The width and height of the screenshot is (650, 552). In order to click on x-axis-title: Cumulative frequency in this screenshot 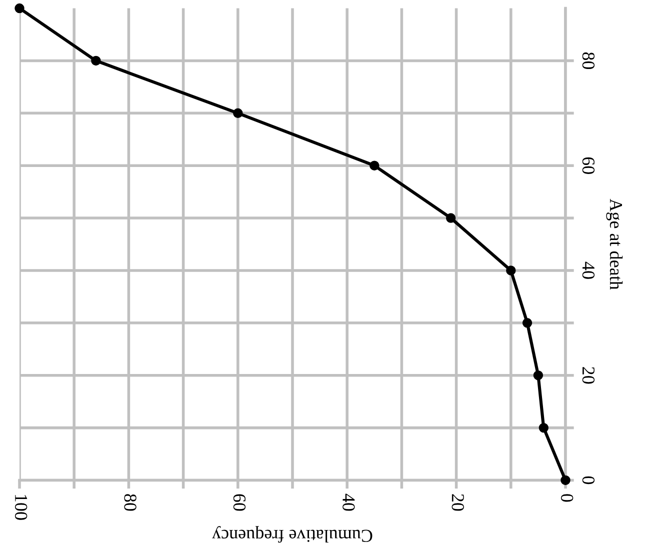, I will do `click(292, 534)`.